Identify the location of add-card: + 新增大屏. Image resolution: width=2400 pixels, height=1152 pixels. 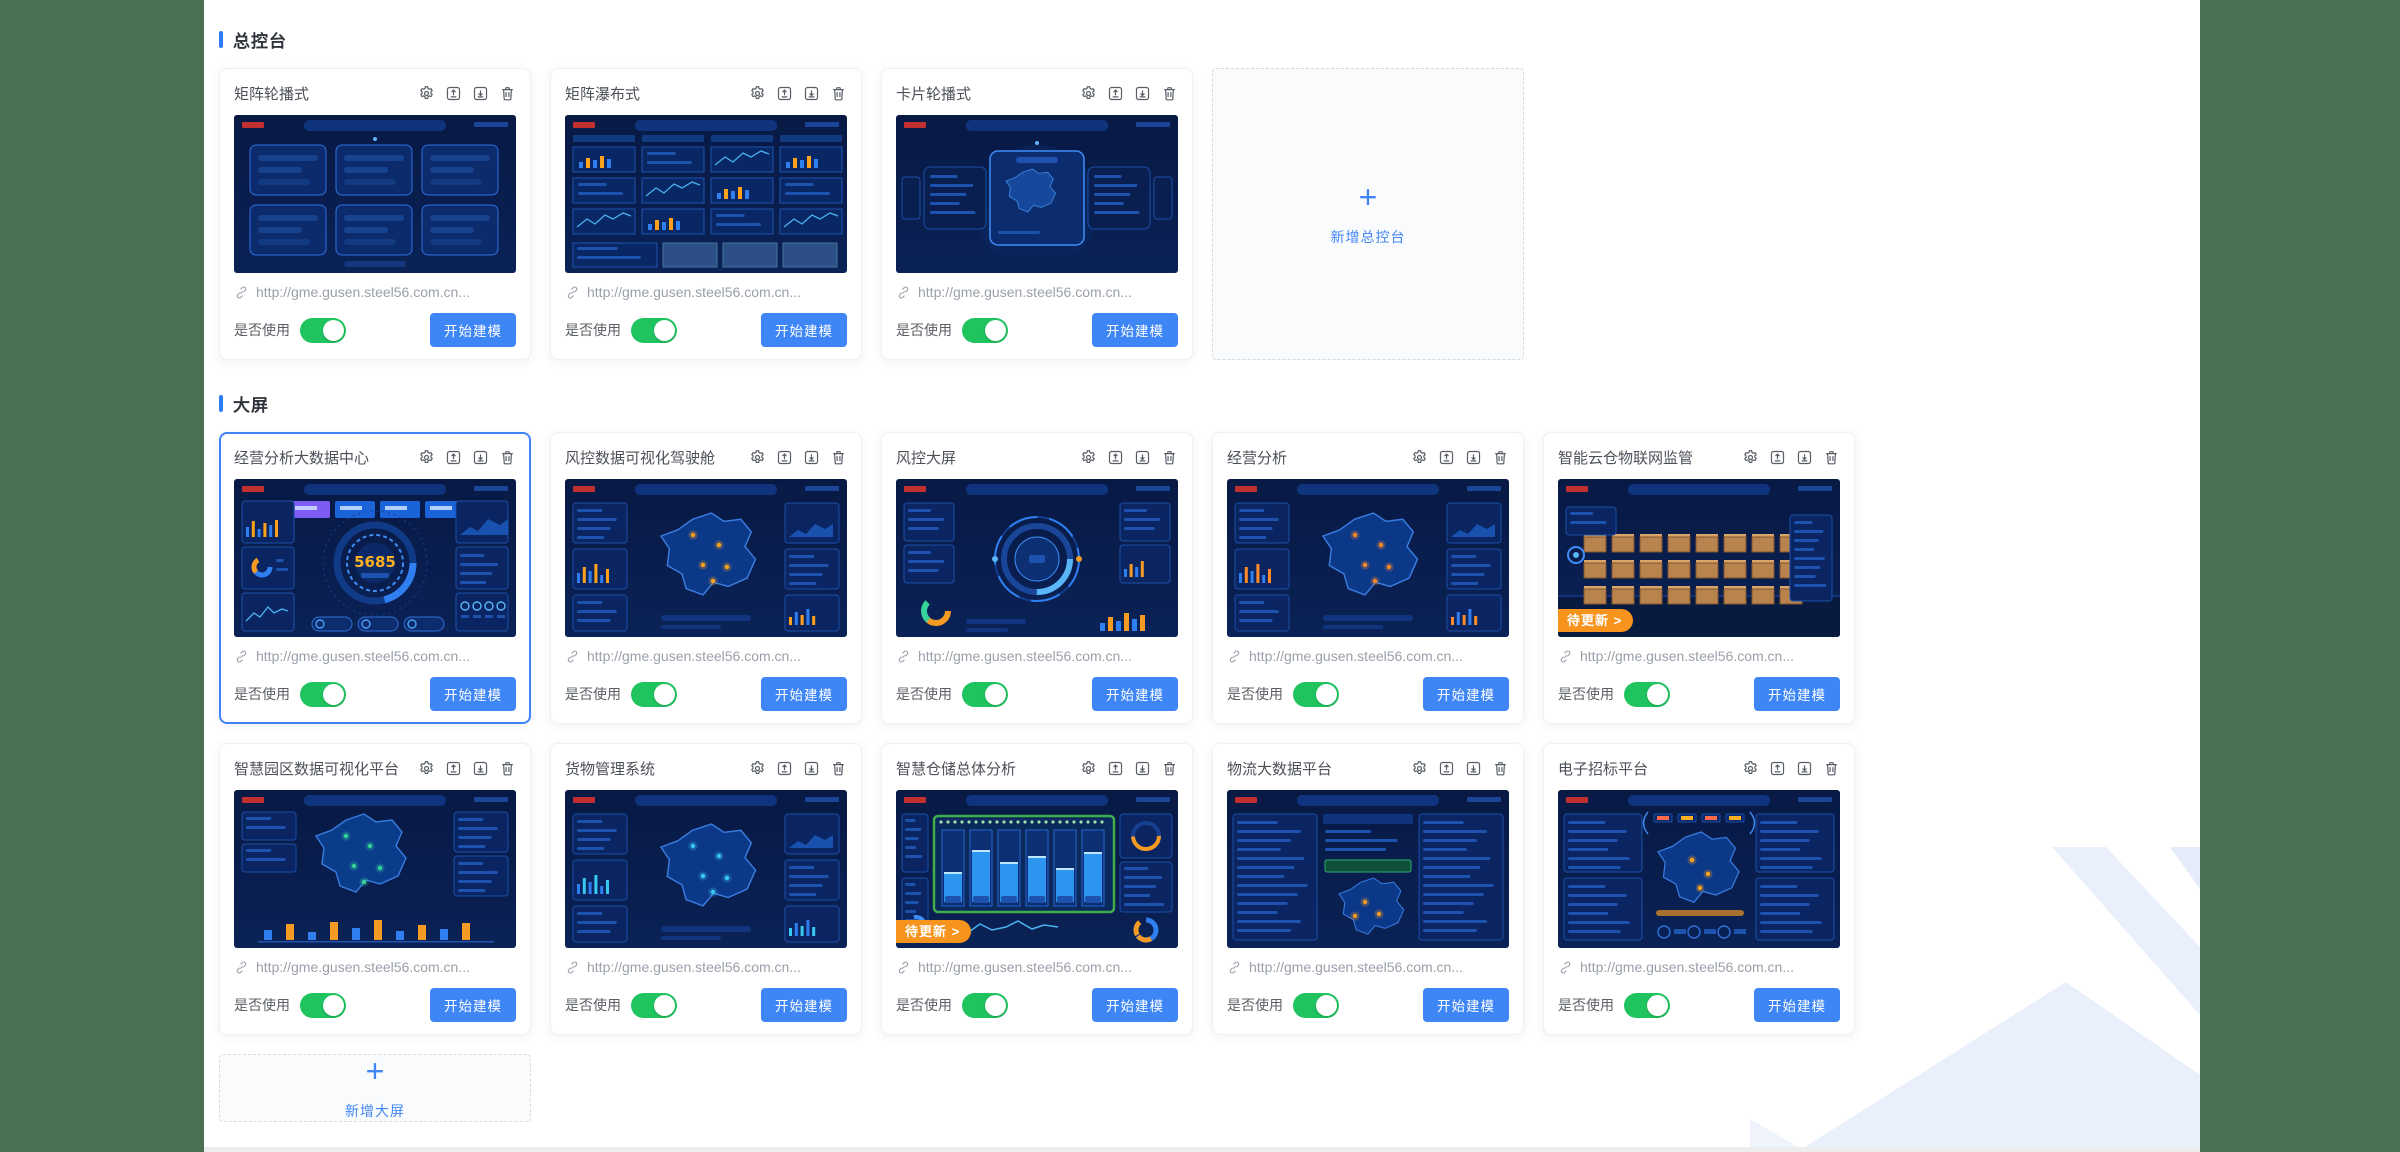
(375, 1088).